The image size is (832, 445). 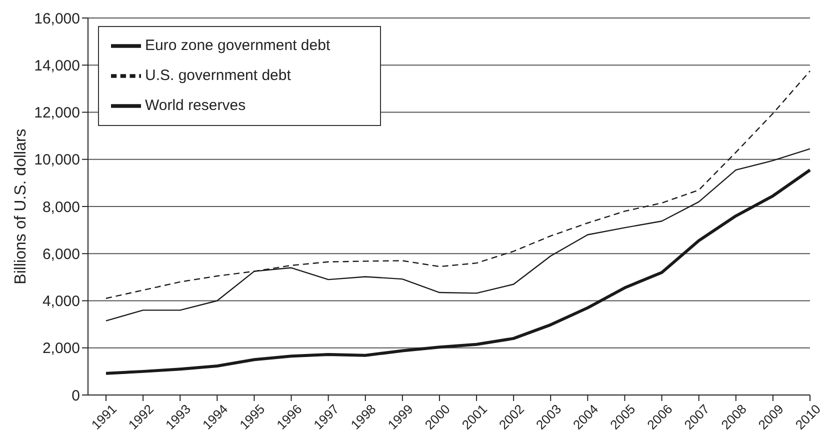 What do you see at coordinates (57, 19) in the screenshot?
I see `y-tick-label: 16,000` at bounding box center [57, 19].